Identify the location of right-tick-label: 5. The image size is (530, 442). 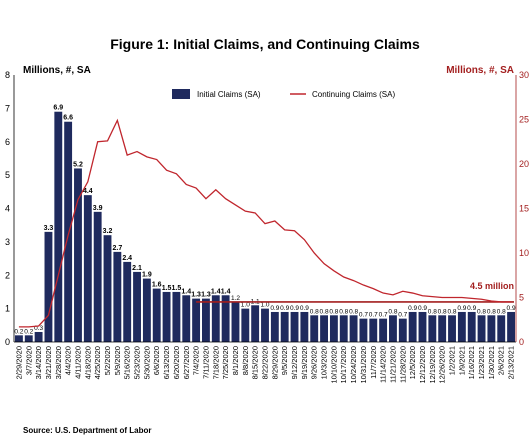
(521, 298).